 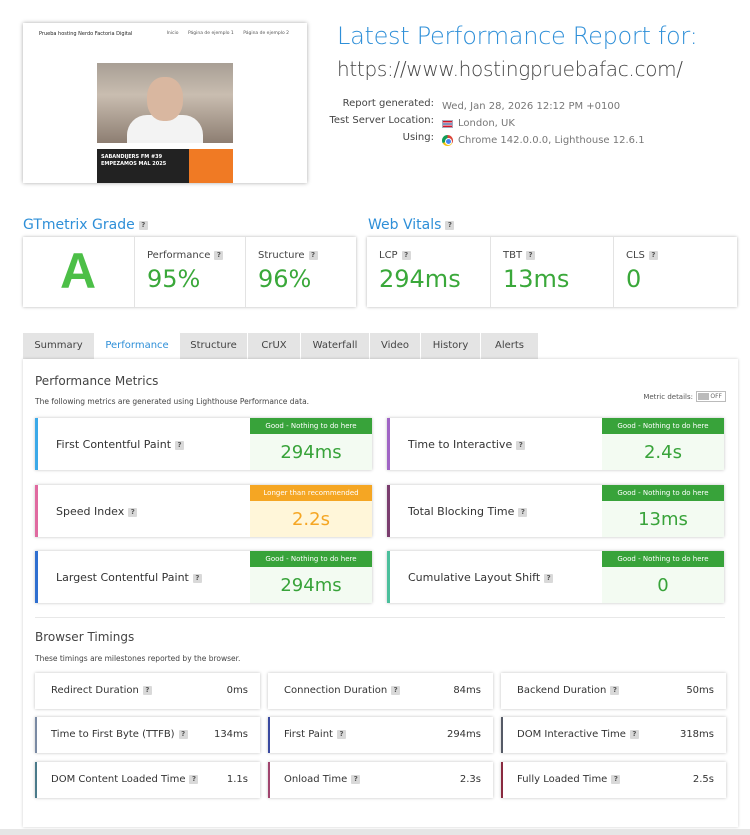 I want to click on metric-details-toggle: Metric details: OFF, so click(x=684, y=396).